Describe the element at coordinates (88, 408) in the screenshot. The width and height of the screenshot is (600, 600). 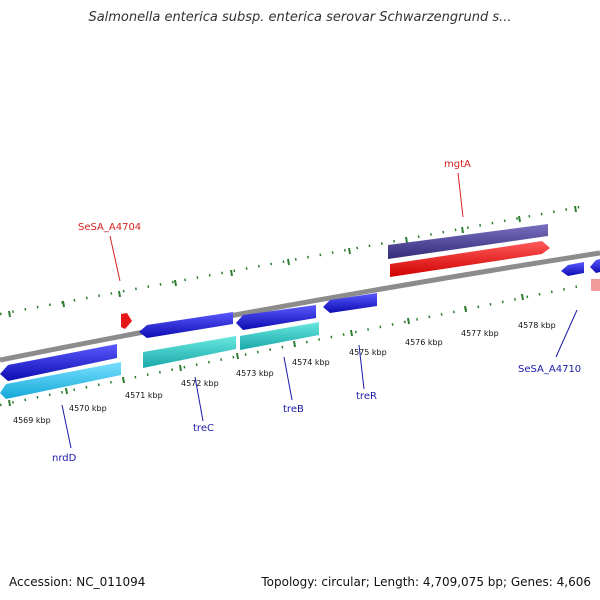
I see `tick-label: 4570 kbp` at that location.